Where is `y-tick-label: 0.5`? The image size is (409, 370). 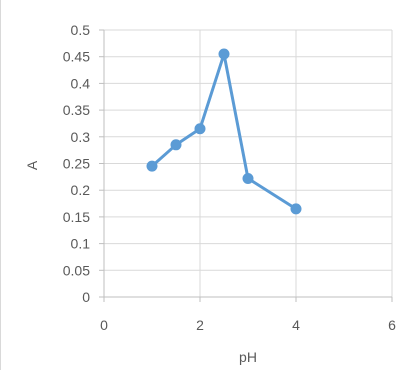 y-tick-label: 0.5 is located at coordinates (81, 30).